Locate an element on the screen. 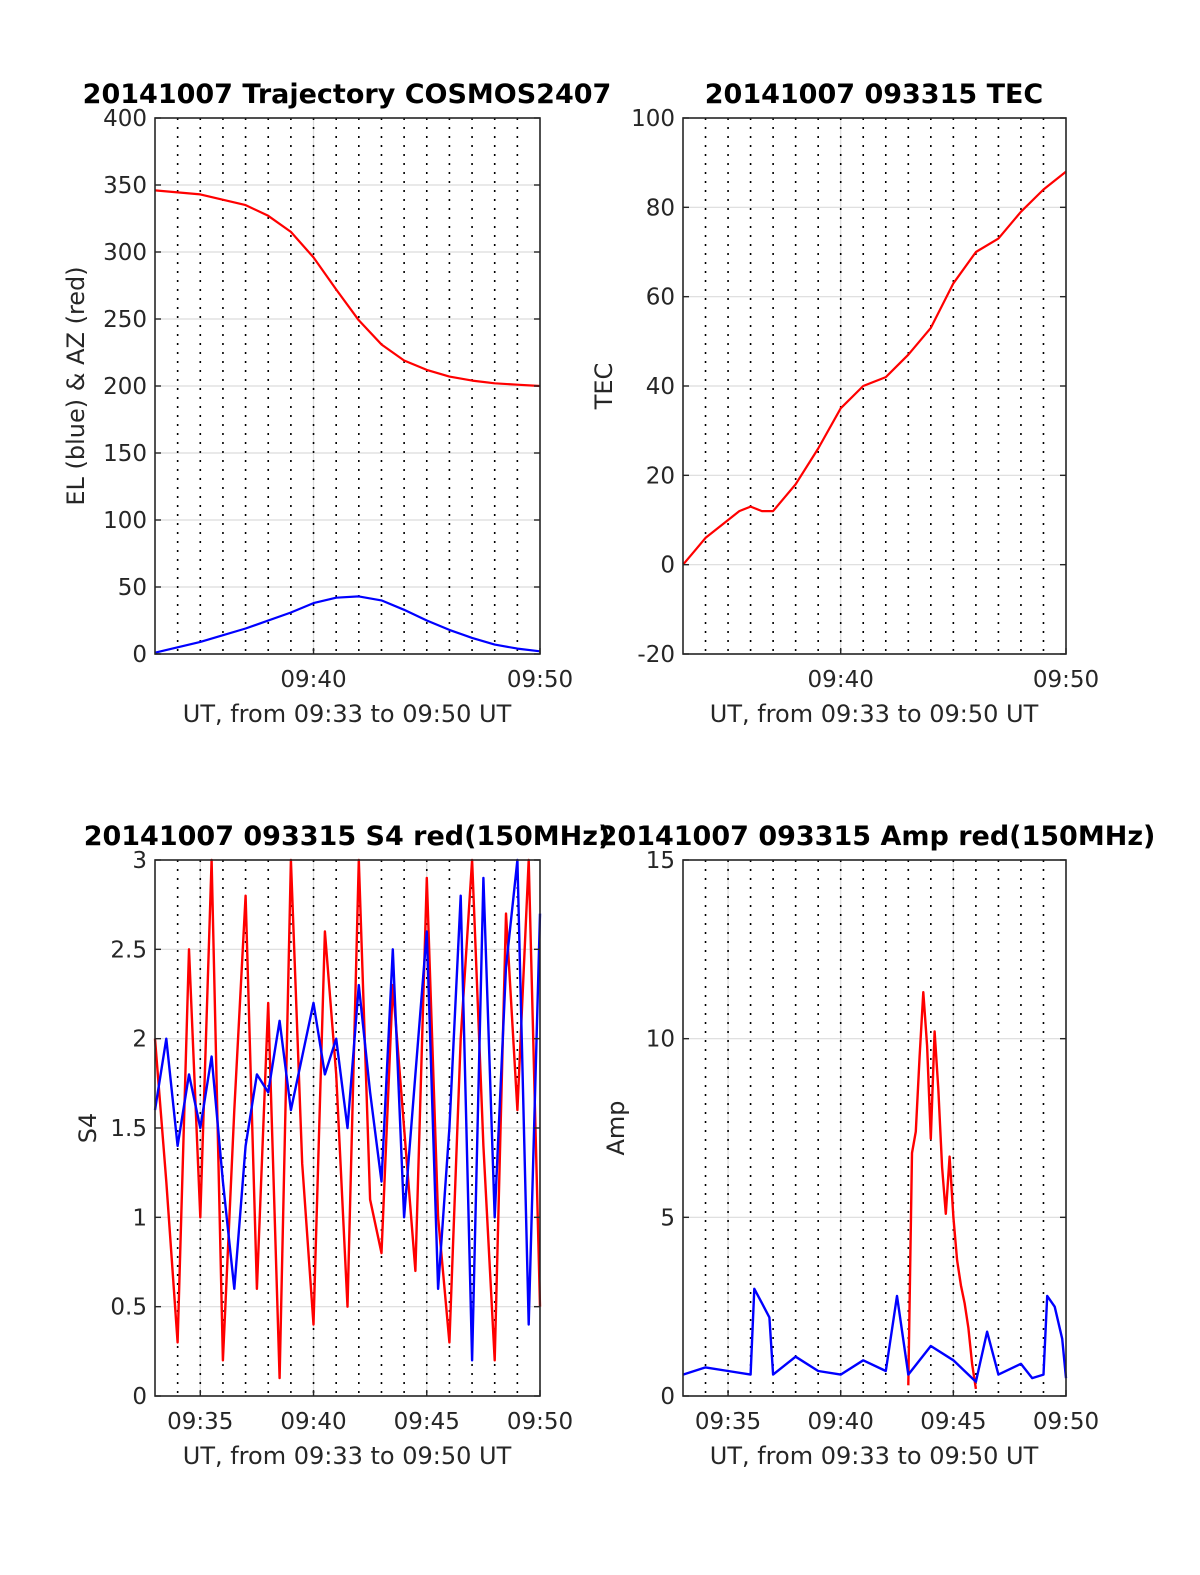  y-tick-label: 50 is located at coordinates (132, 588).